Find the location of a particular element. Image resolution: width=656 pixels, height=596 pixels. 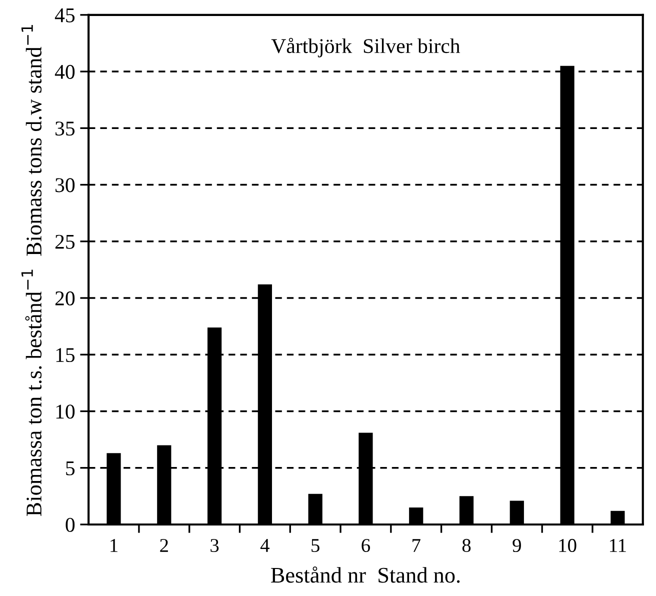

y-tick-label: 10 is located at coordinates (65, 411).